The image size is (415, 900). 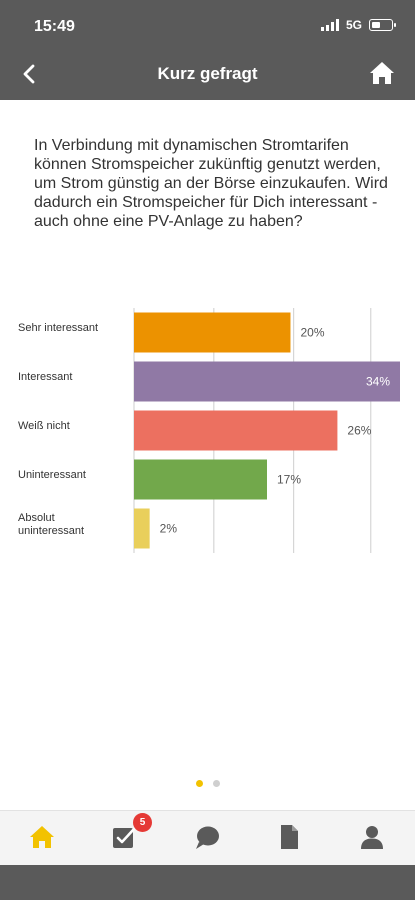 What do you see at coordinates (44, 426) in the screenshot?
I see `category-label: Weiß nicht` at bounding box center [44, 426].